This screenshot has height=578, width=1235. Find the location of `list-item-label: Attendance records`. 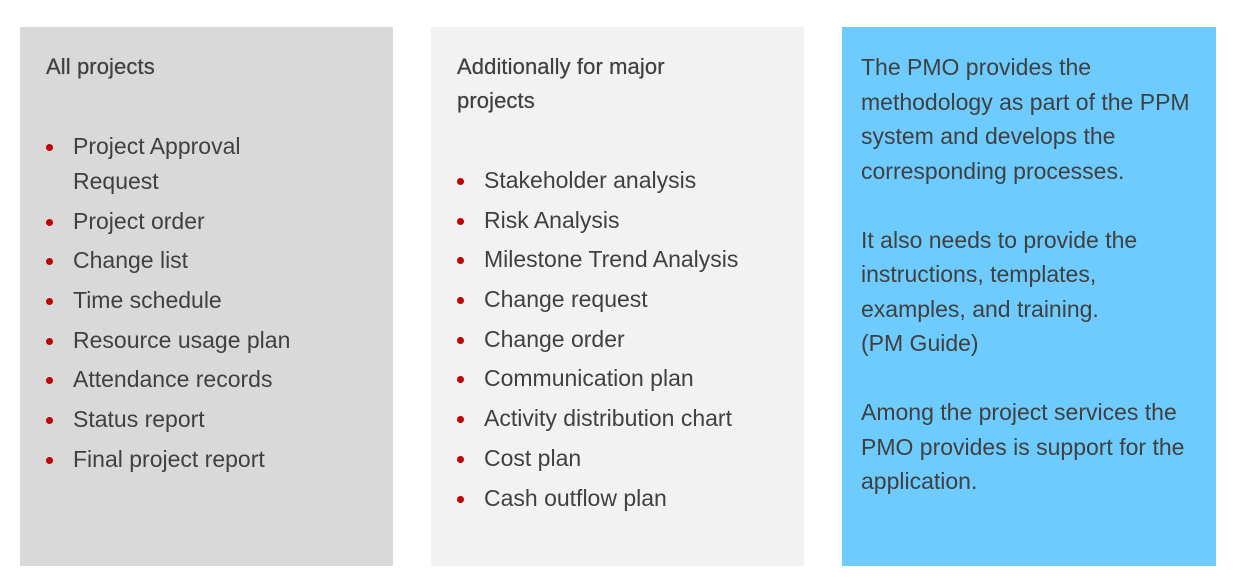

list-item-label: Attendance records is located at coordinates (173, 379).